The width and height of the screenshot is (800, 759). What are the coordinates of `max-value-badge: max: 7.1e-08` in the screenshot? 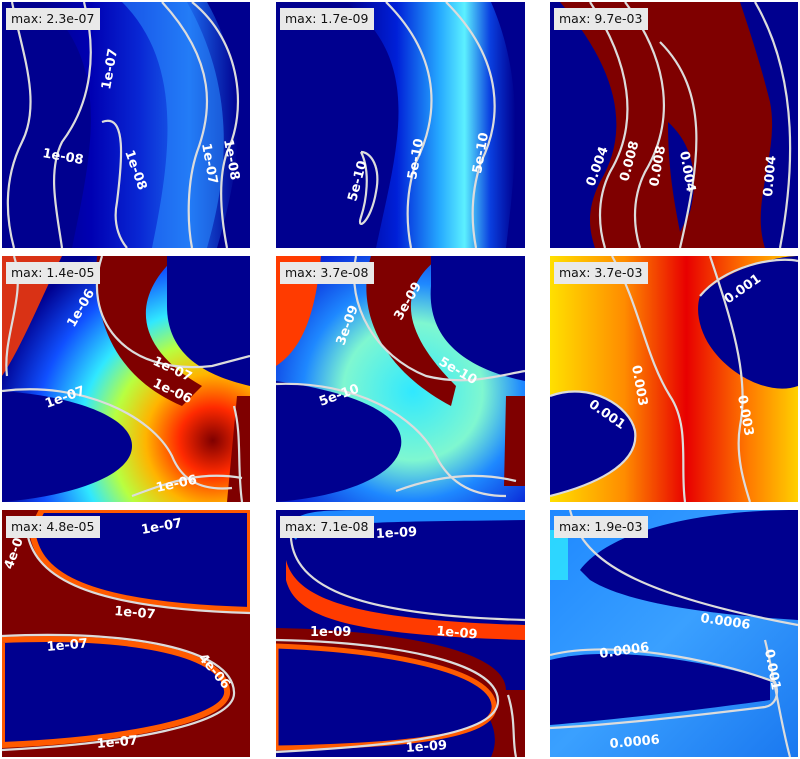 It's located at (327, 527).